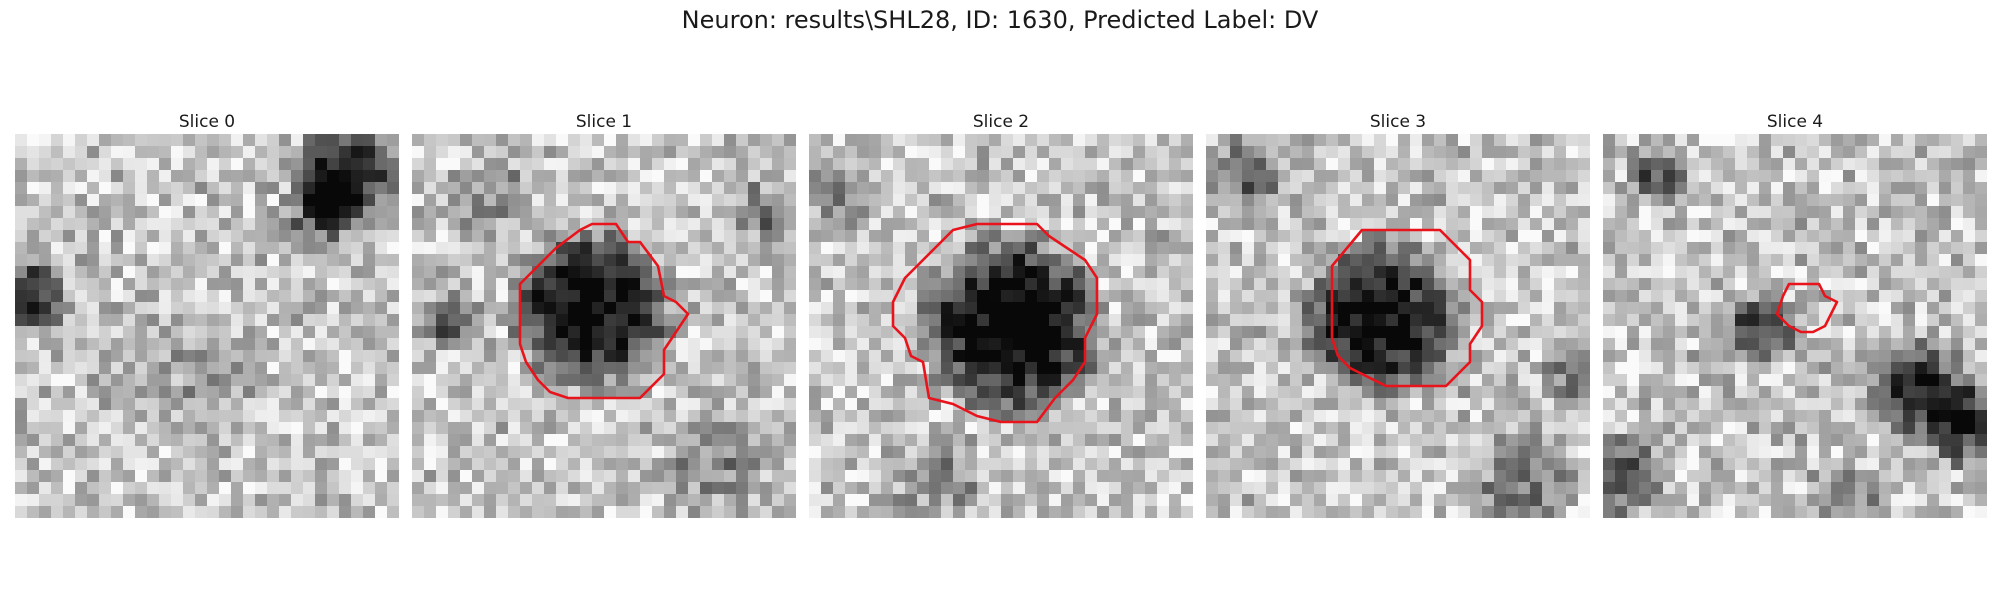 The width and height of the screenshot is (2000, 600). I want to click on slice-title-1: Slice 1, so click(604, 122).